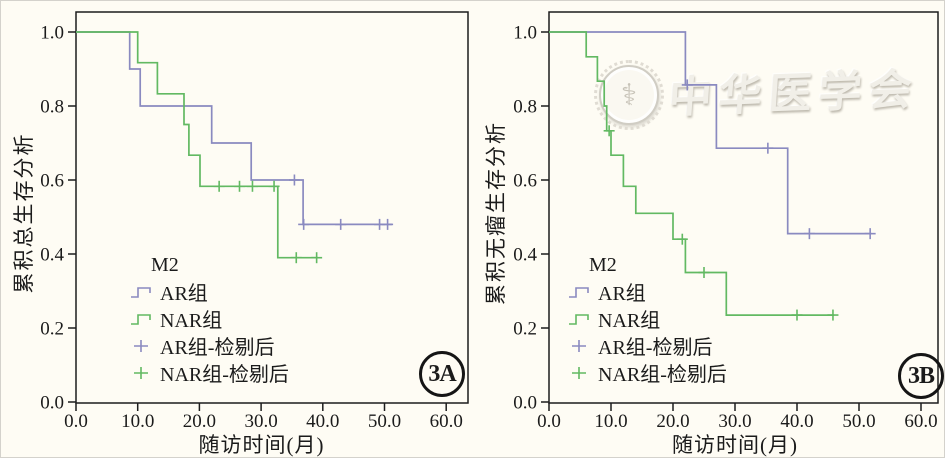  What do you see at coordinates (496, 213) in the screenshot?
I see `y-axis-title: 累积无瘤生存分析` at bounding box center [496, 213].